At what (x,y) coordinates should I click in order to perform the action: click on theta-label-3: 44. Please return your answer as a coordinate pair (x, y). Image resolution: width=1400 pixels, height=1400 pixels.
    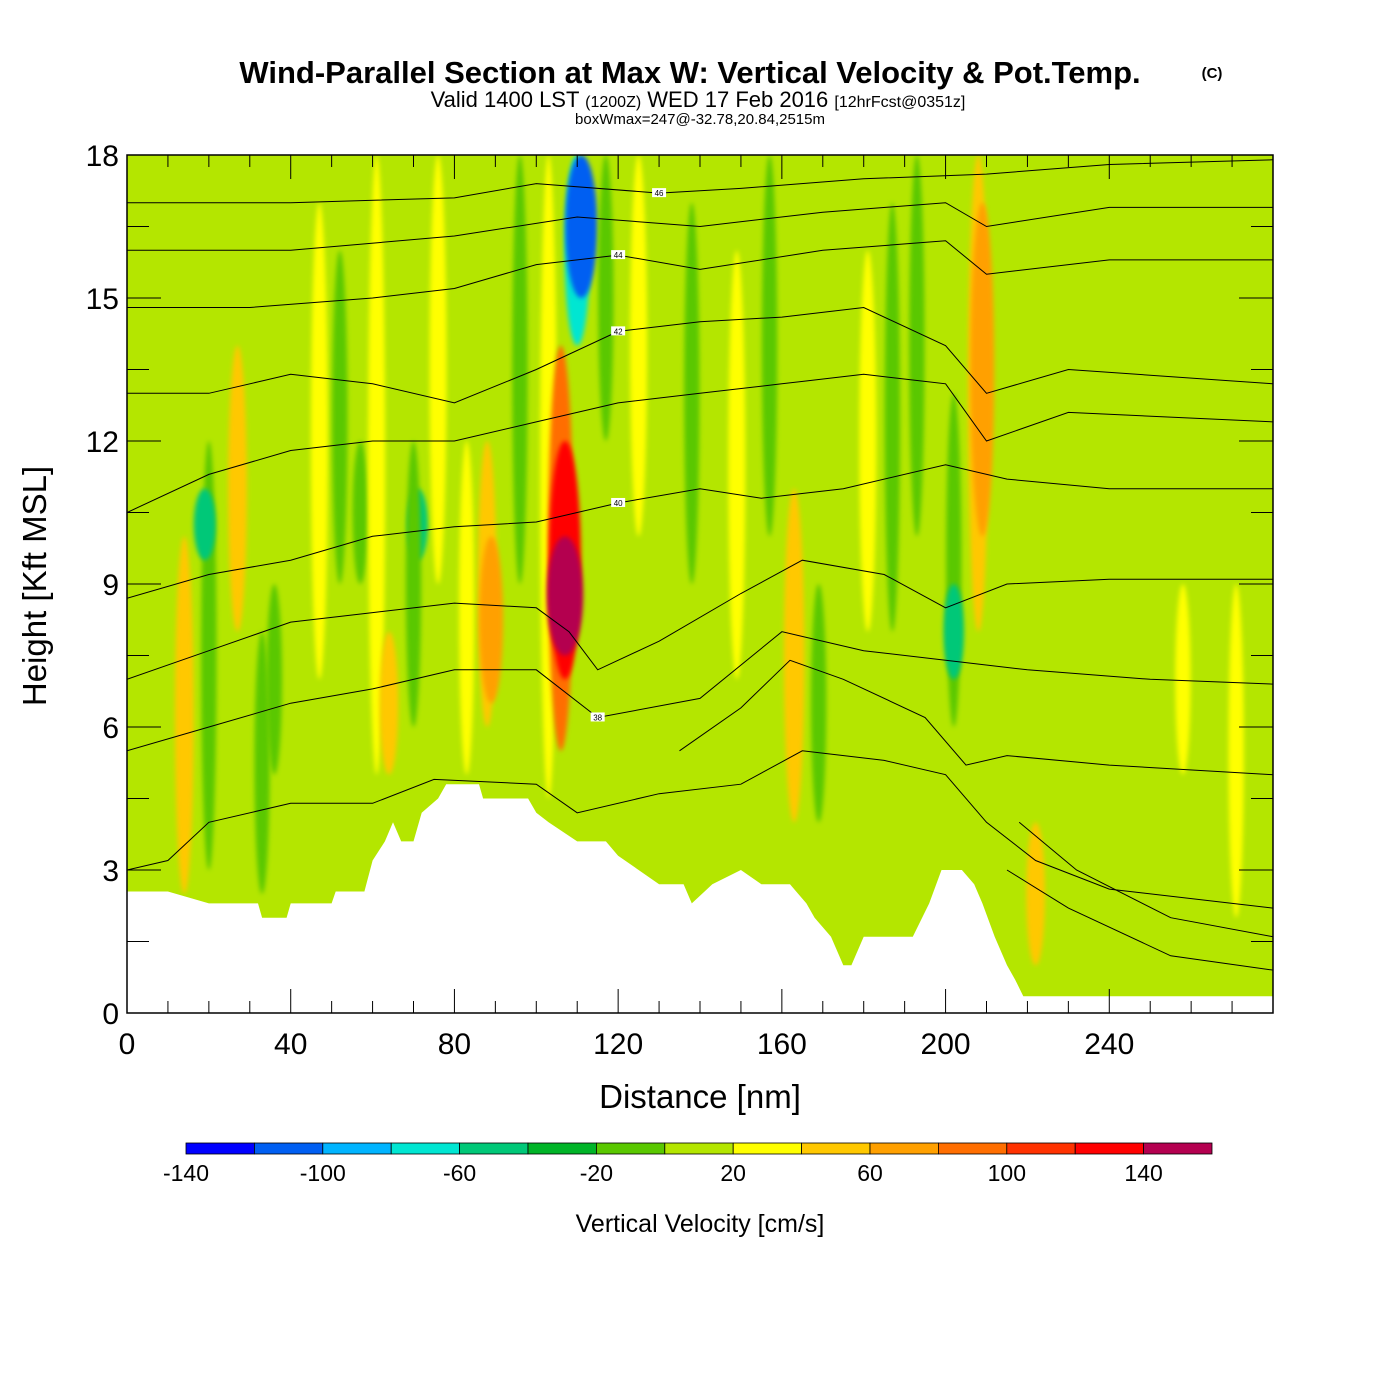
    Looking at the image, I should click on (618, 255).